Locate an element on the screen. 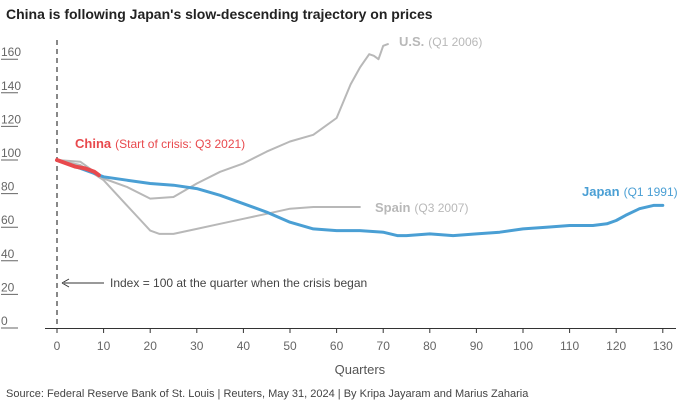 The width and height of the screenshot is (680, 408). series-label-name: Spain is located at coordinates (392, 207).